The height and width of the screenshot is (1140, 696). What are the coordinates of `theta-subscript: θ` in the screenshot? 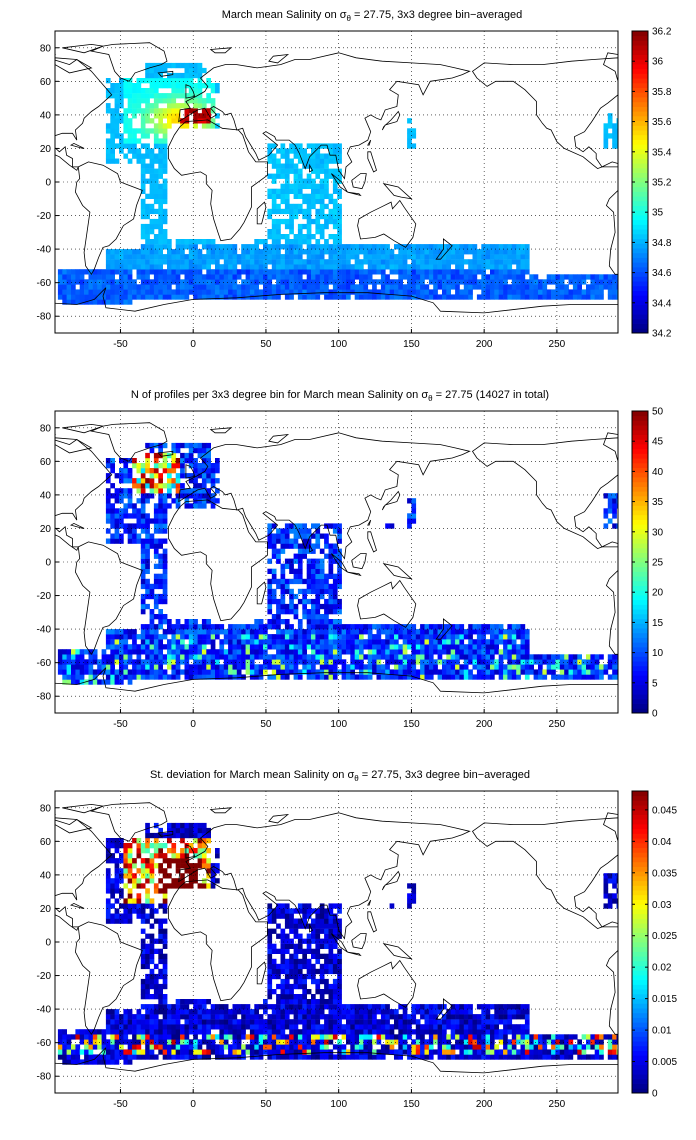 It's located at (356, 778).